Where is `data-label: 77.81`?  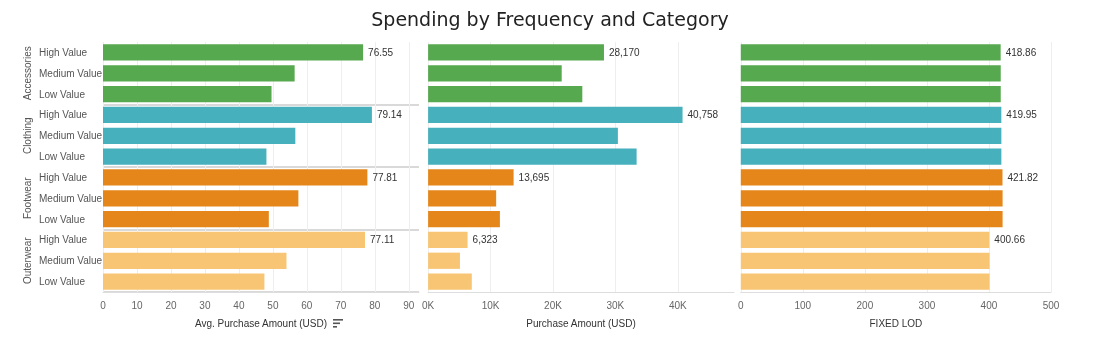 data-label: 77.81 is located at coordinates (385, 177).